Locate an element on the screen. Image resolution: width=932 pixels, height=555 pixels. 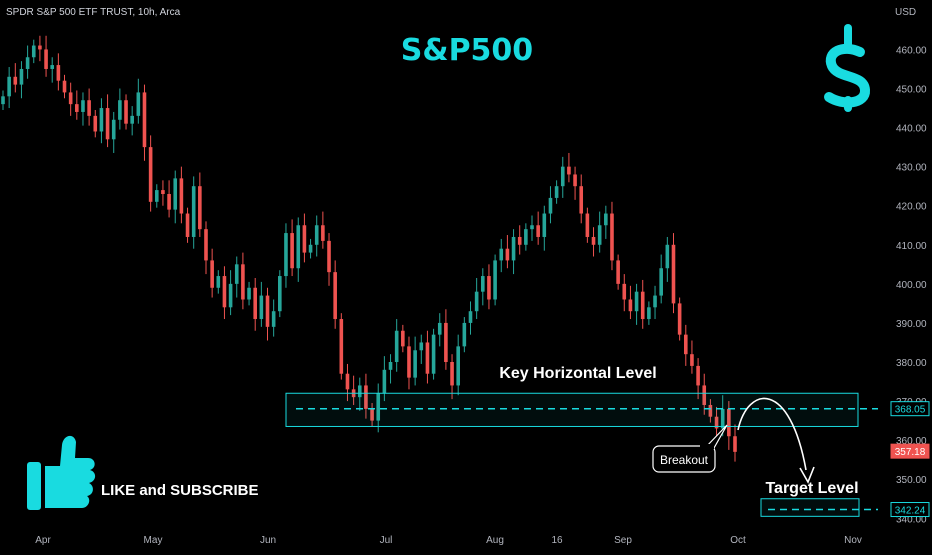
price-tag-label: 357.18 is located at coordinates (910, 452).